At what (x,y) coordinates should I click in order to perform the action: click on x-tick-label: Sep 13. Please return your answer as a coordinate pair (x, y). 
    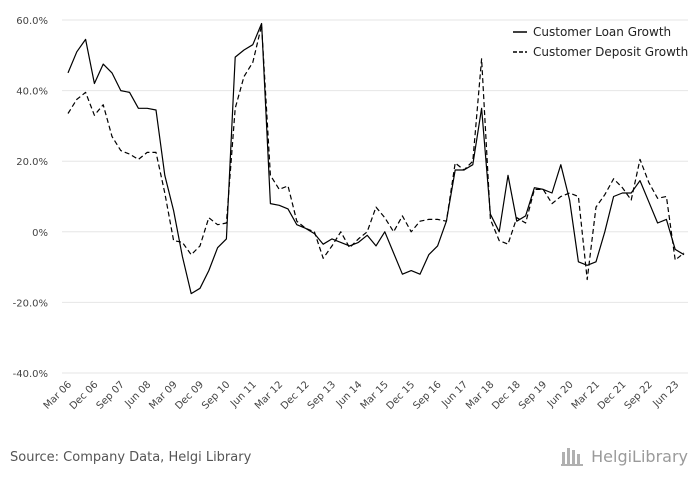
    Looking at the image, I should click on (322, 395).